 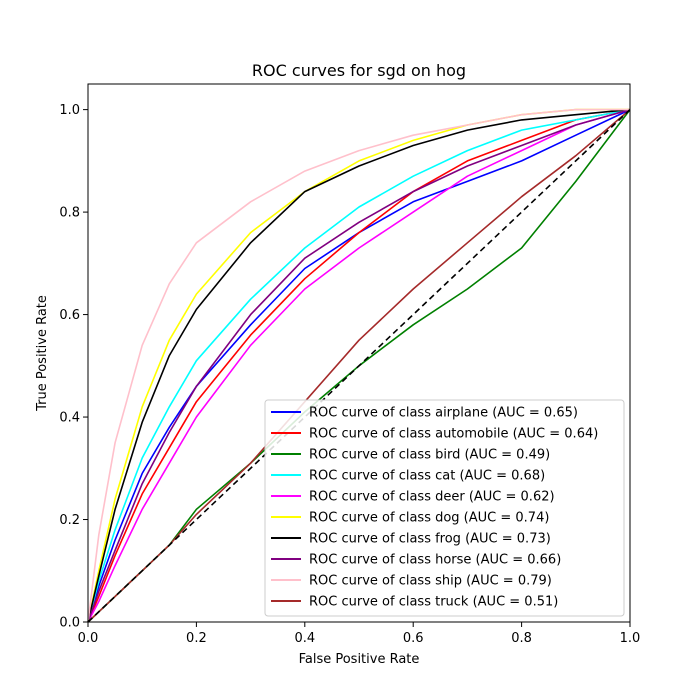 I want to click on y-tick-label: 0.6, so click(x=69, y=315).